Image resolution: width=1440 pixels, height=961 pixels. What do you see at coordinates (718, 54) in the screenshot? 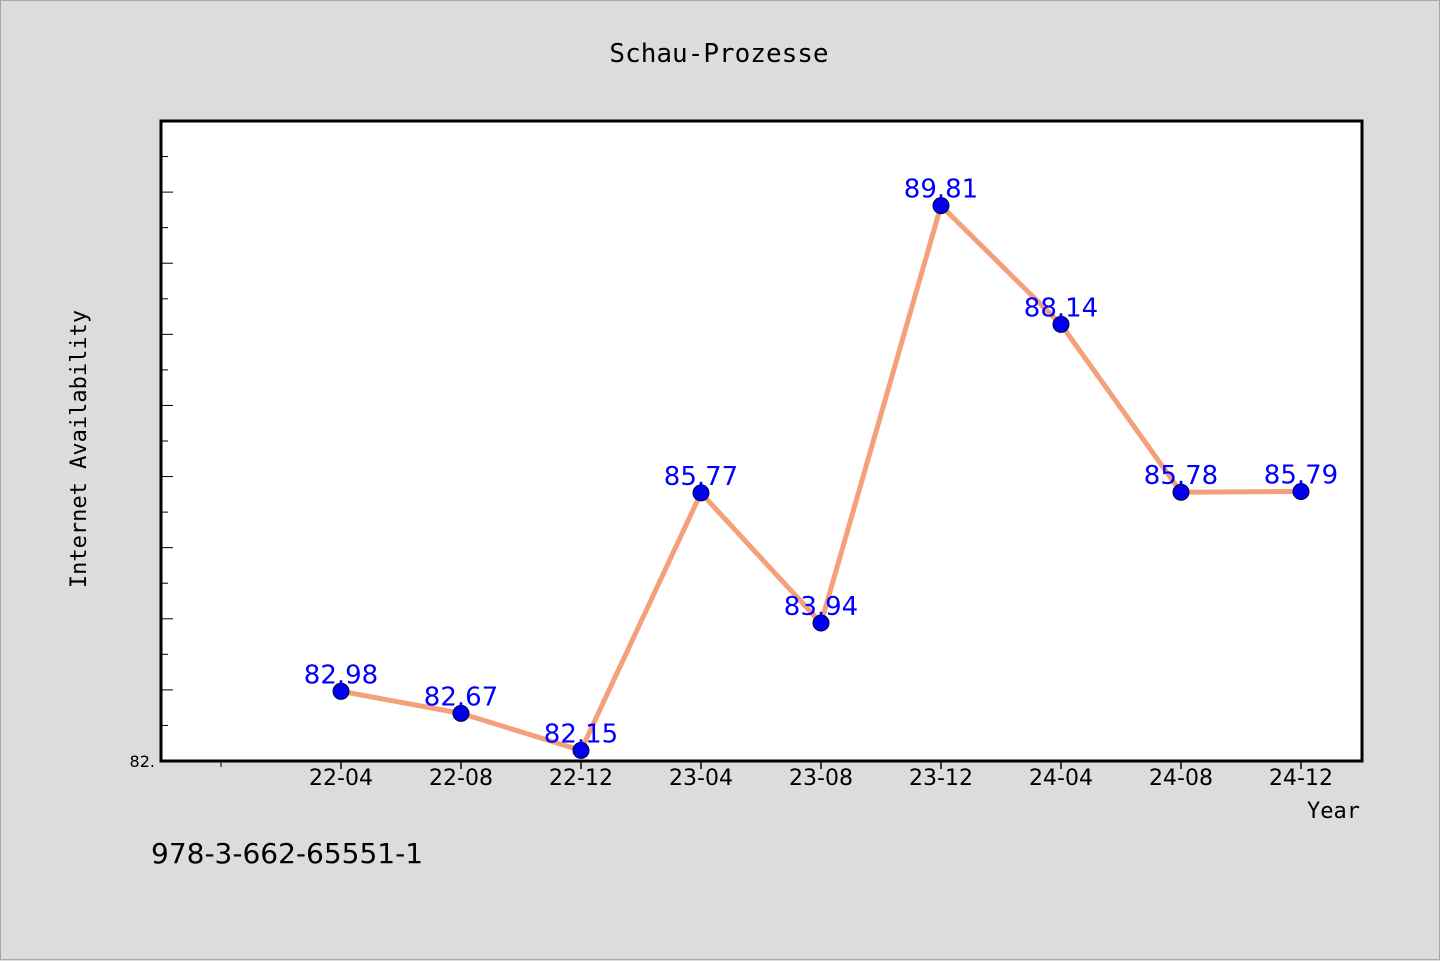
I see `chart-title: Schau-Prozesse` at bounding box center [718, 54].